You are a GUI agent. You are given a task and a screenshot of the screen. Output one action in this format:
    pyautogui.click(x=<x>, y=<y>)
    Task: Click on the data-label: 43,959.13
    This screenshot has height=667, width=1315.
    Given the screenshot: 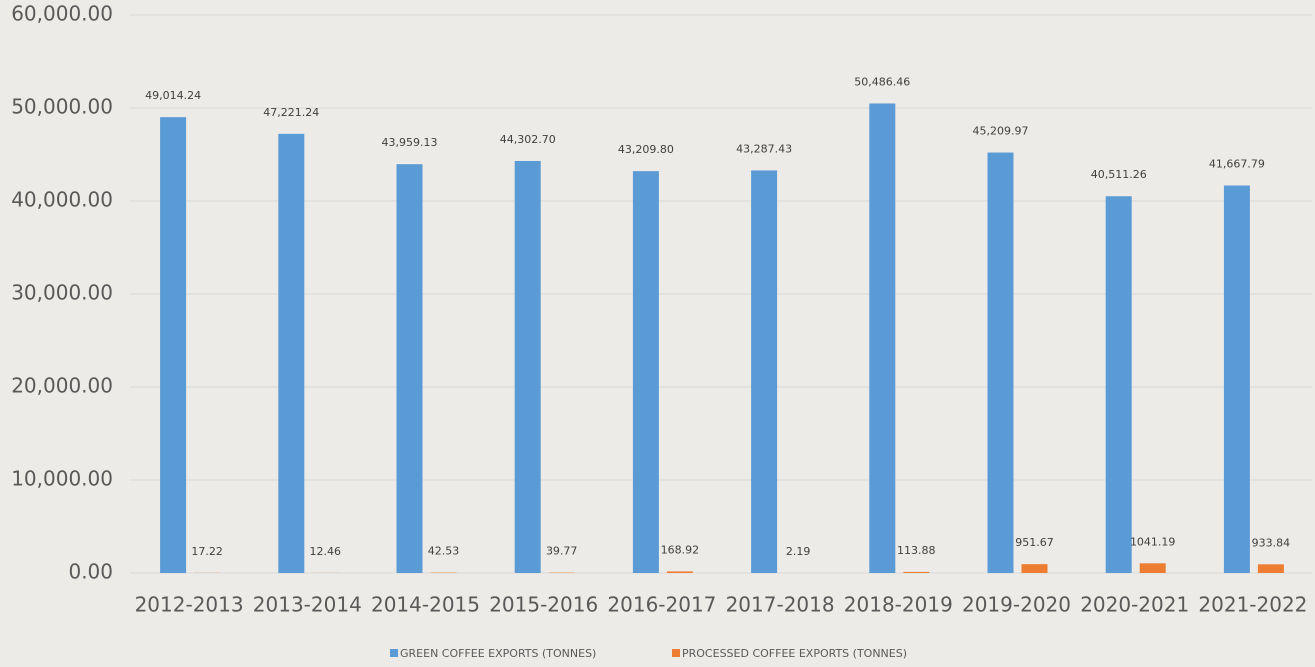 What is the action you would take?
    pyautogui.click(x=410, y=142)
    